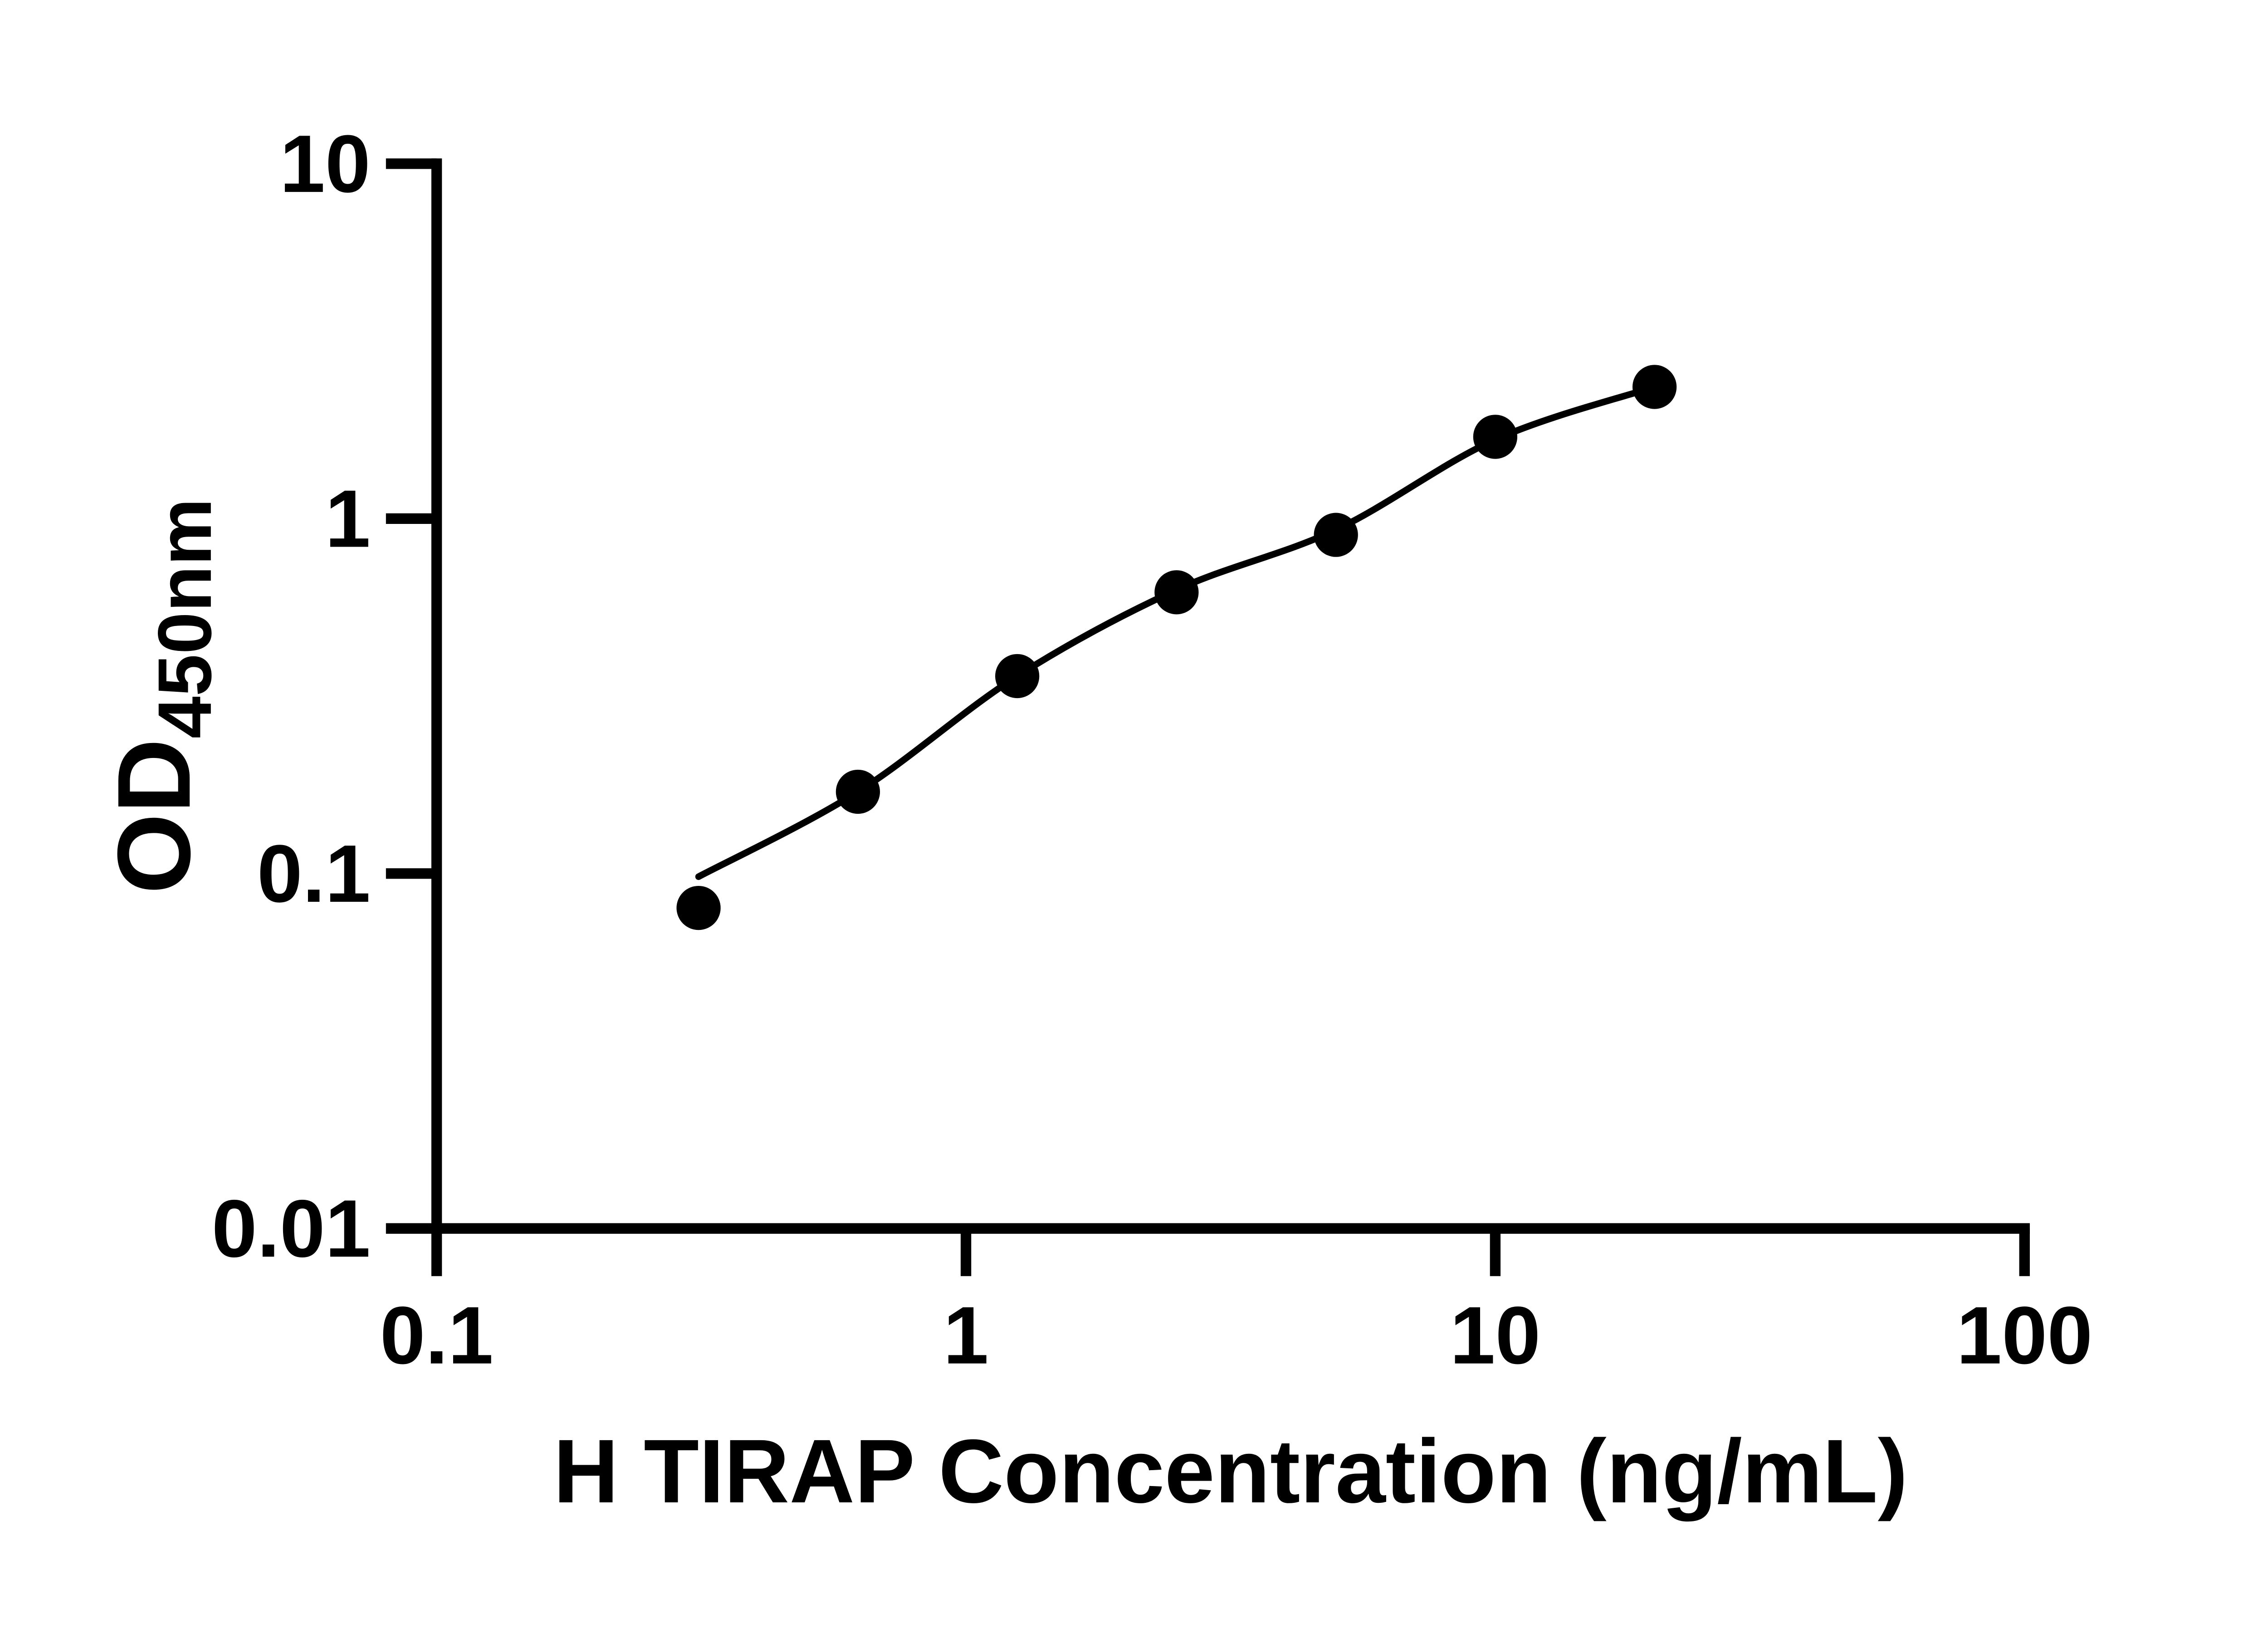 The width and height of the screenshot is (2268, 1633). What do you see at coordinates (437, 1335) in the screenshot?
I see `x-tick-label: 0.1` at bounding box center [437, 1335].